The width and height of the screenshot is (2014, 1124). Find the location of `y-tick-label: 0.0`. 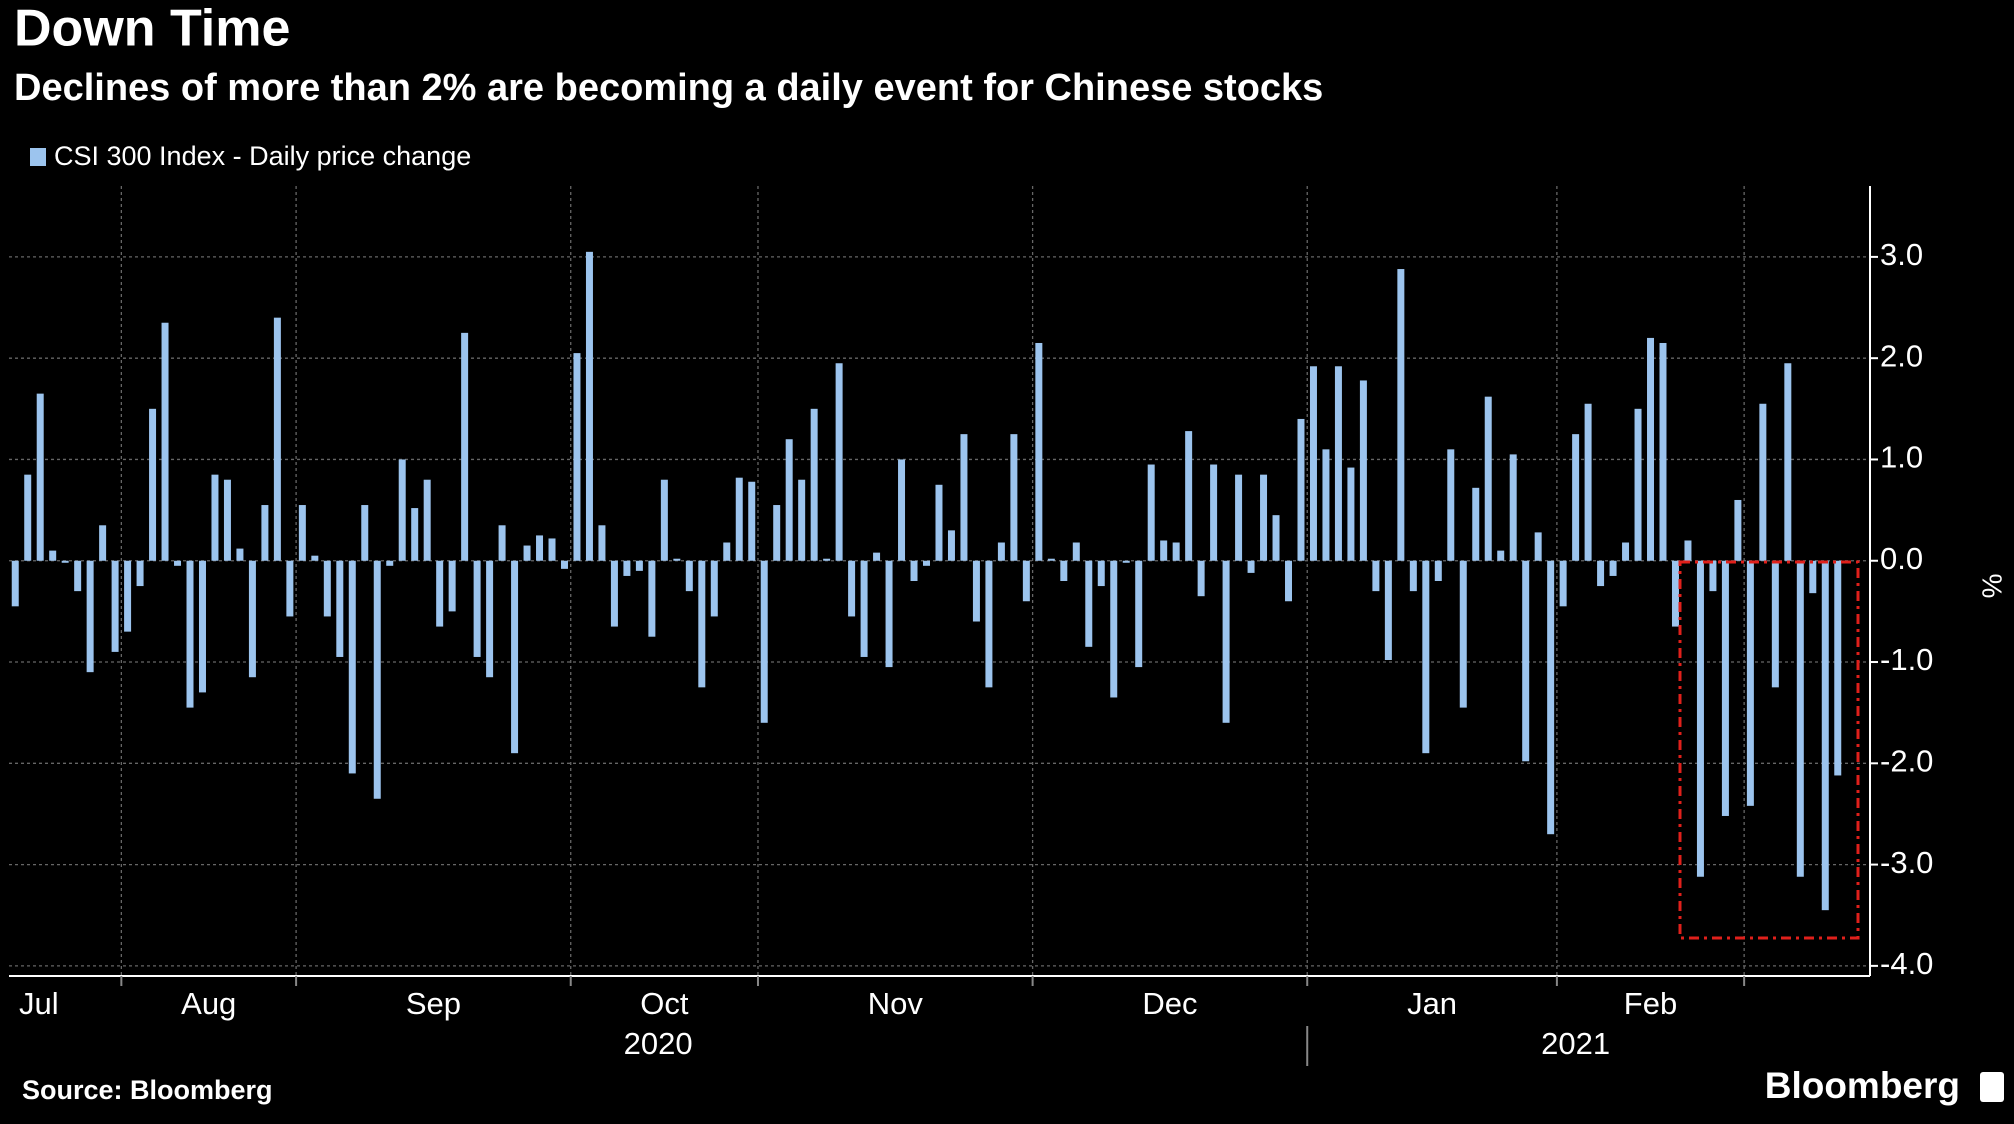

y-tick-label: 0.0 is located at coordinates (1901, 558).